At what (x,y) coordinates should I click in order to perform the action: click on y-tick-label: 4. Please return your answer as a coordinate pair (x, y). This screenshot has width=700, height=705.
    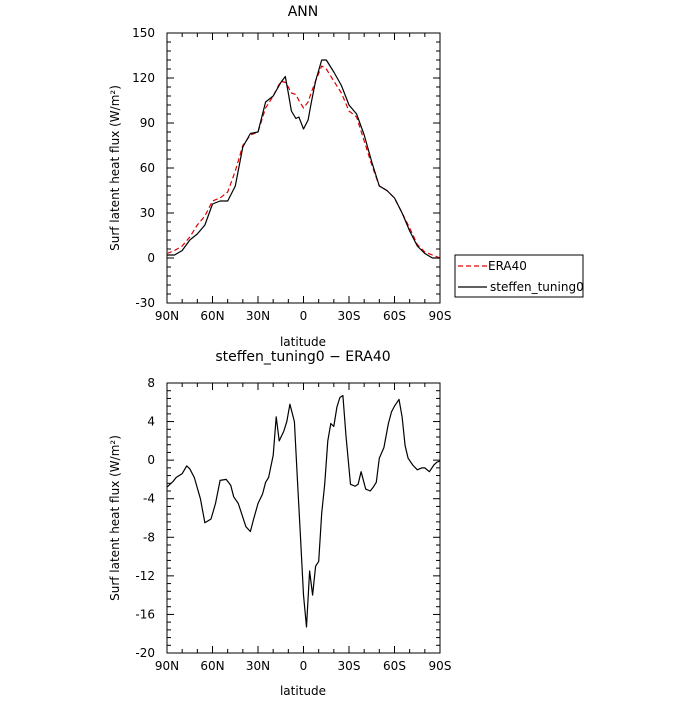
    Looking at the image, I should click on (151, 422).